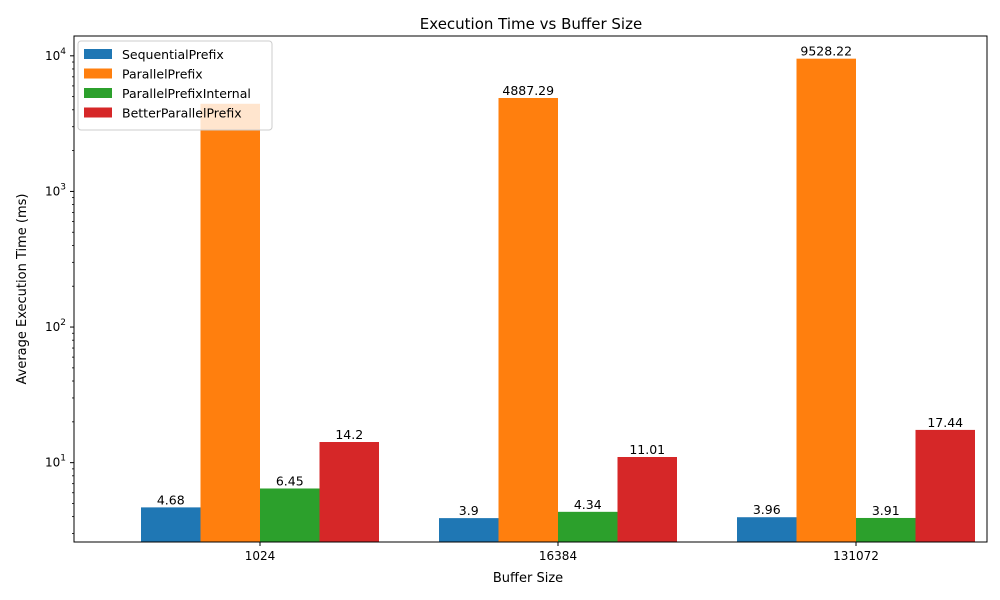 The width and height of the screenshot is (1000, 600). I want to click on y-tick-label-10: 10¹, so click(55, 462).